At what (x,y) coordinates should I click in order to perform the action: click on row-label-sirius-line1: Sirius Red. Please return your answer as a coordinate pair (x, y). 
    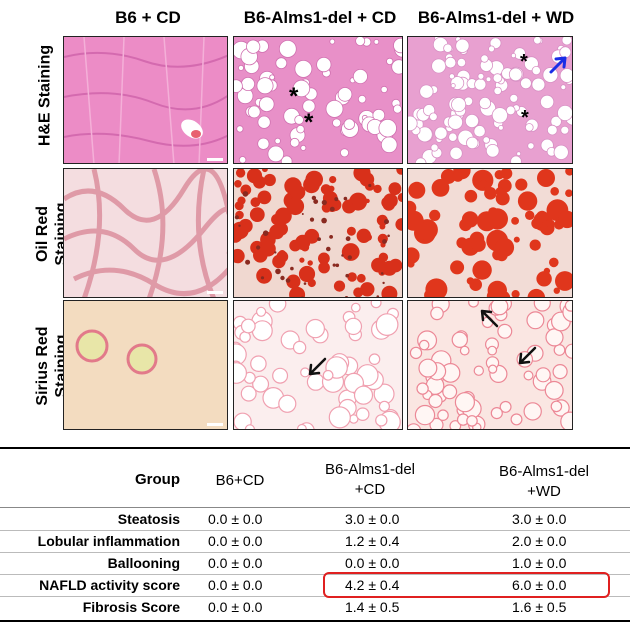
    Looking at the image, I should click on (42, 366).